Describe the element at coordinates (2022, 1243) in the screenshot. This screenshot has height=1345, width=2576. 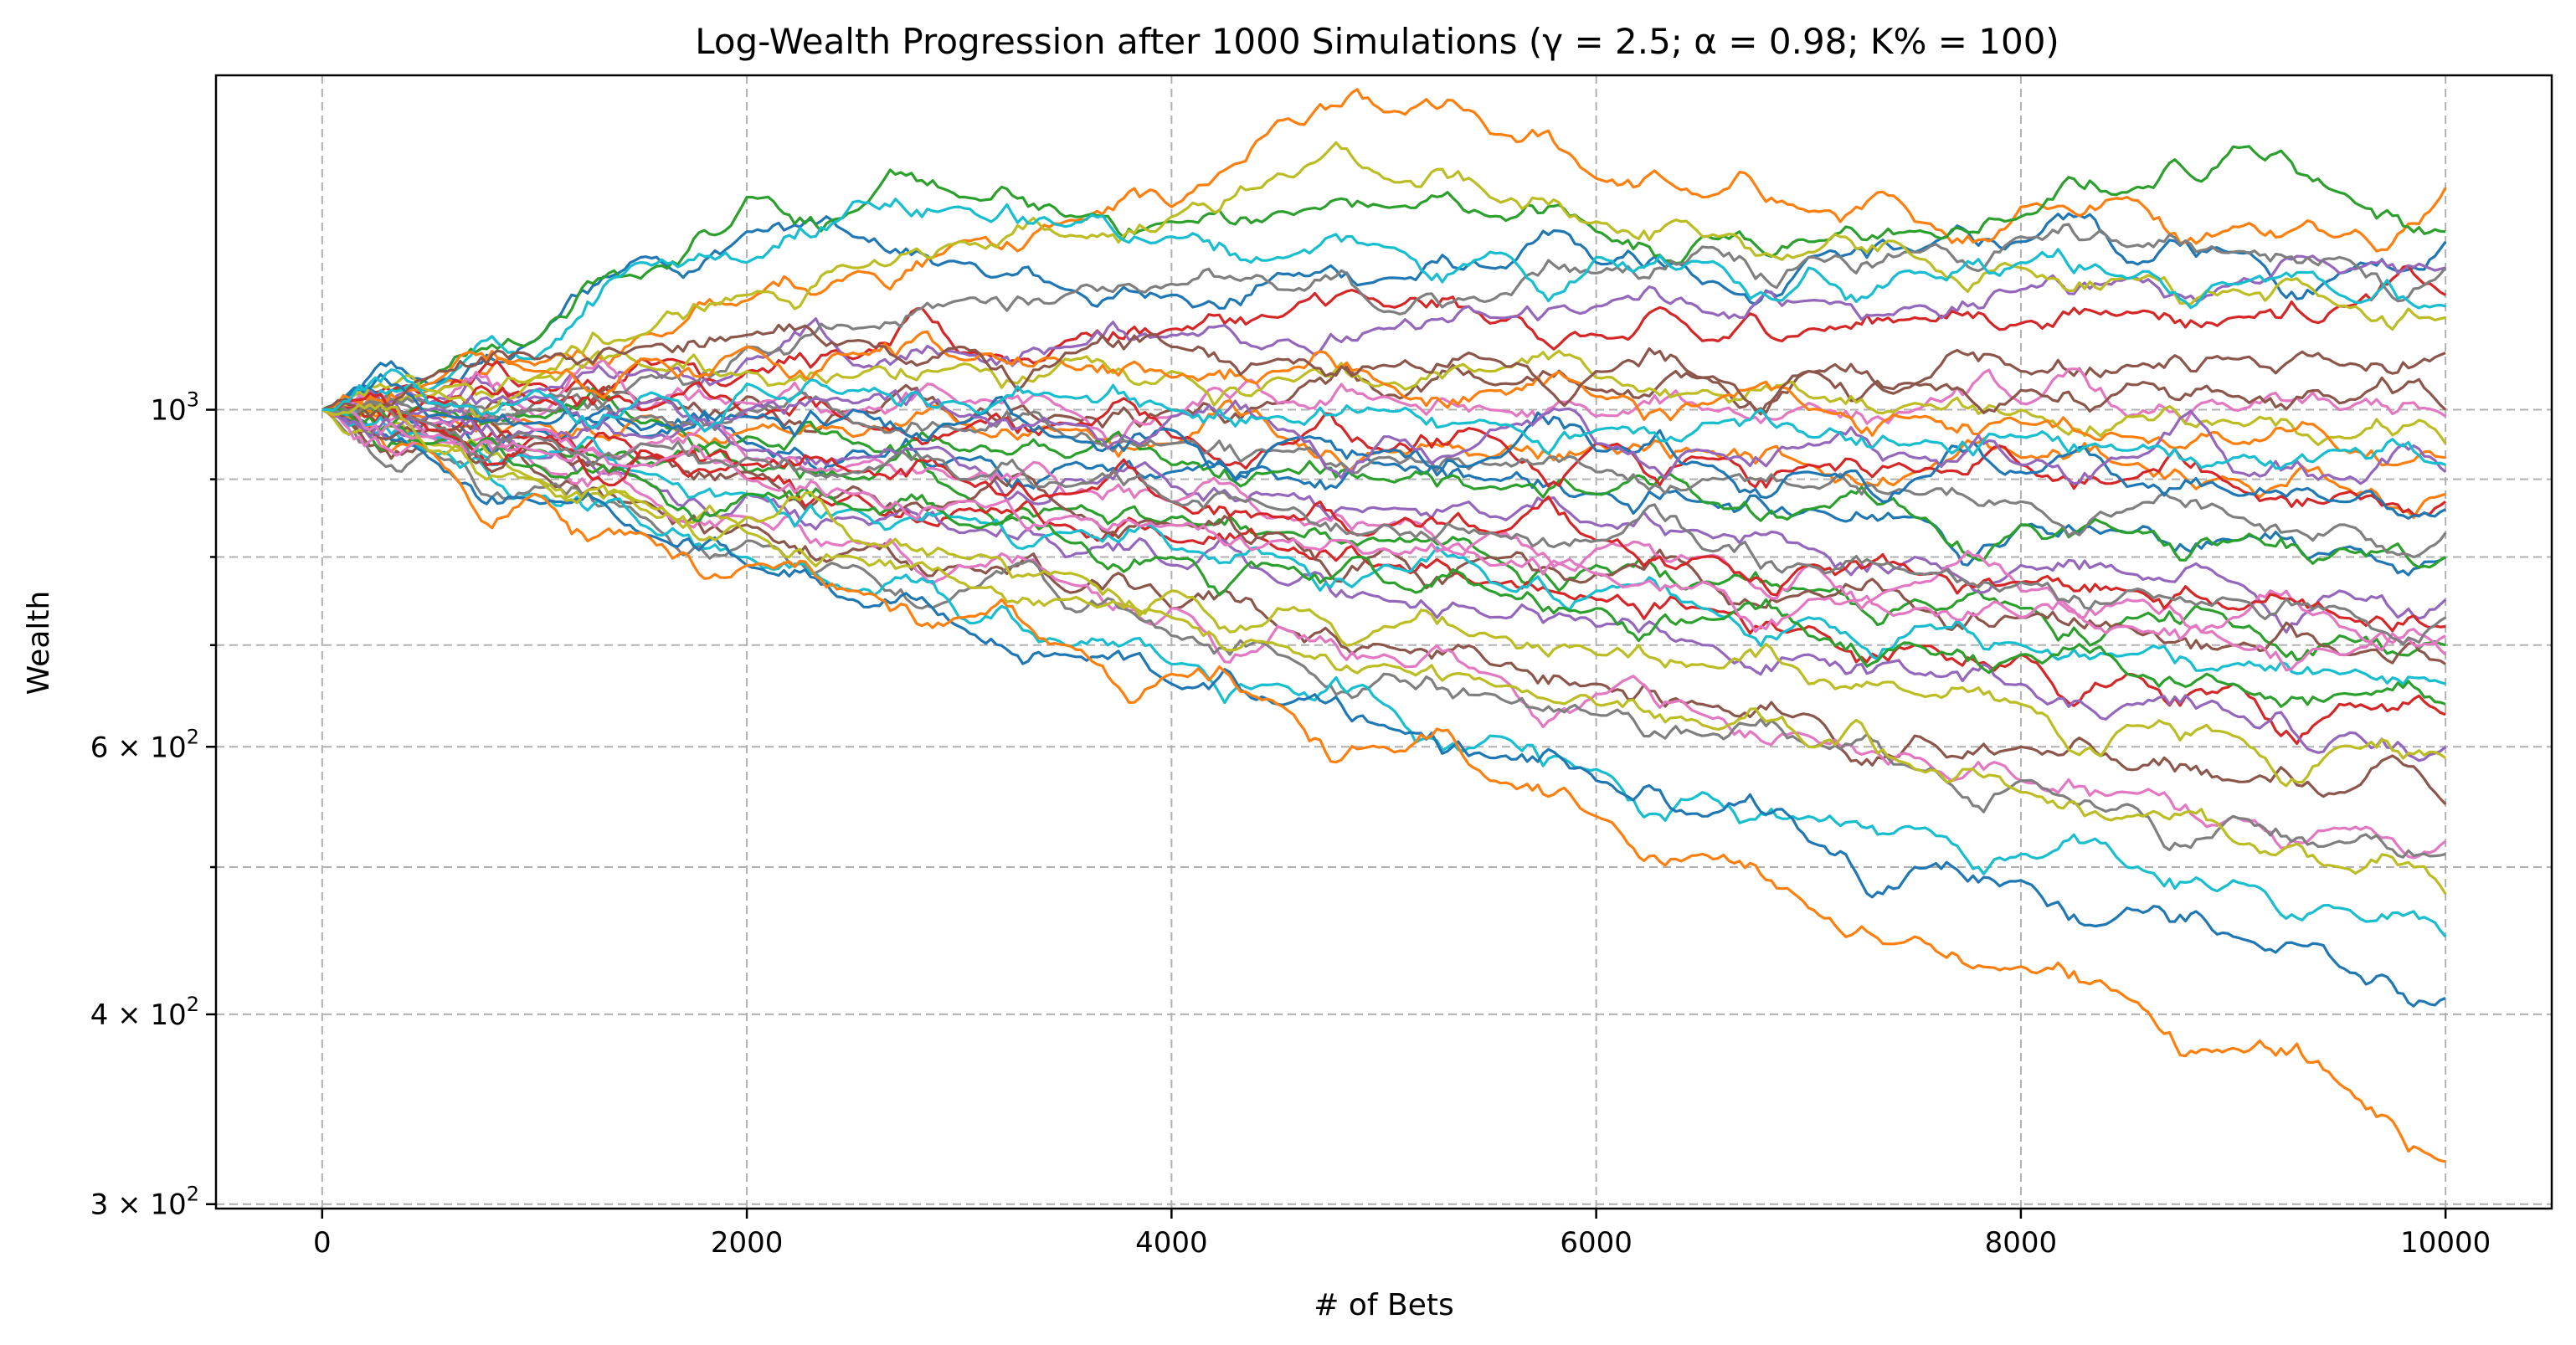
I see `x-tick-label: 8000` at that location.